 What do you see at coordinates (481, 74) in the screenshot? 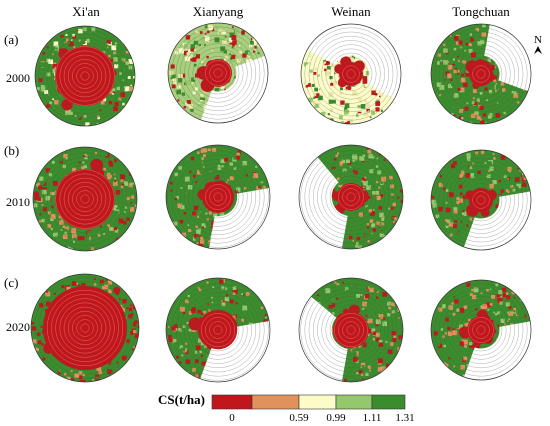
I see `map-tongchuan-2000` at bounding box center [481, 74].